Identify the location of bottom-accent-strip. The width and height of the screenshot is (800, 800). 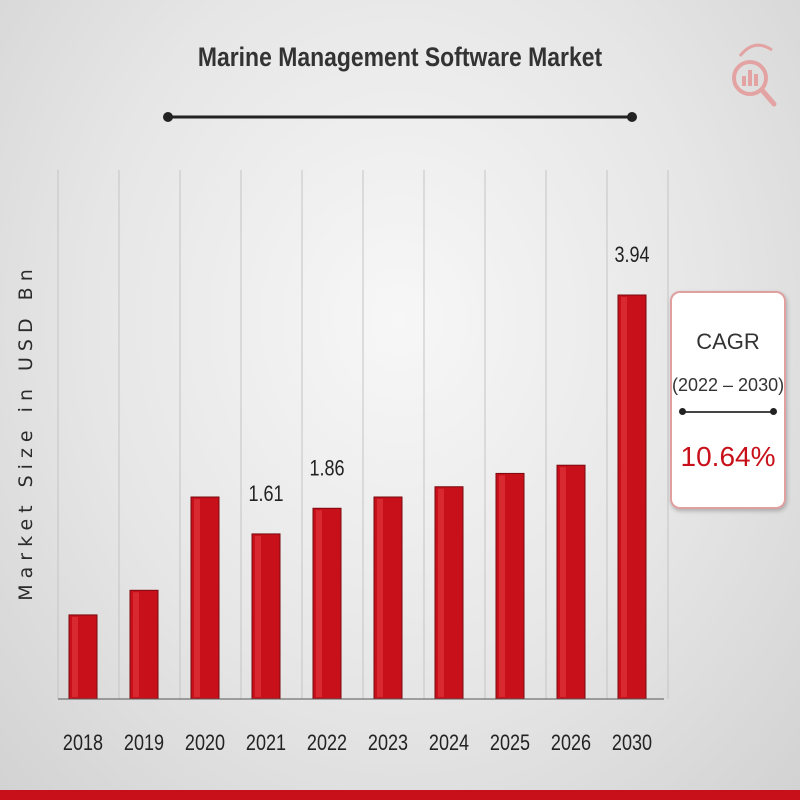
(400, 795).